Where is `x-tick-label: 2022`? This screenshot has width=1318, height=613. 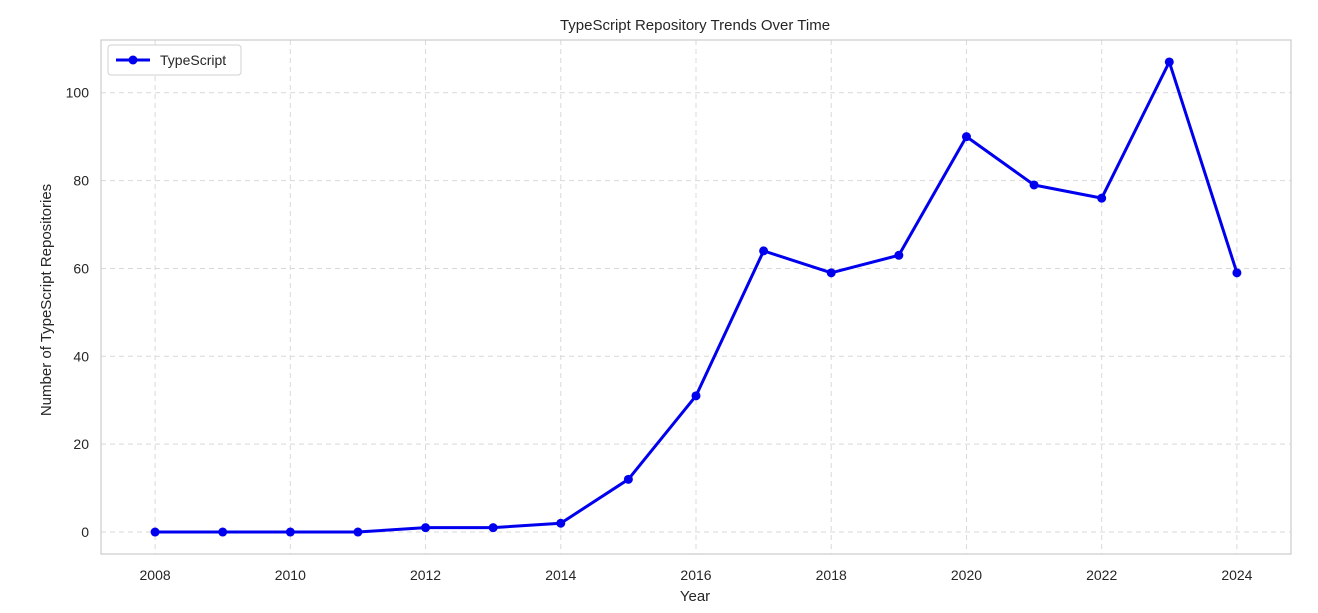
x-tick-label: 2022 is located at coordinates (1101, 575).